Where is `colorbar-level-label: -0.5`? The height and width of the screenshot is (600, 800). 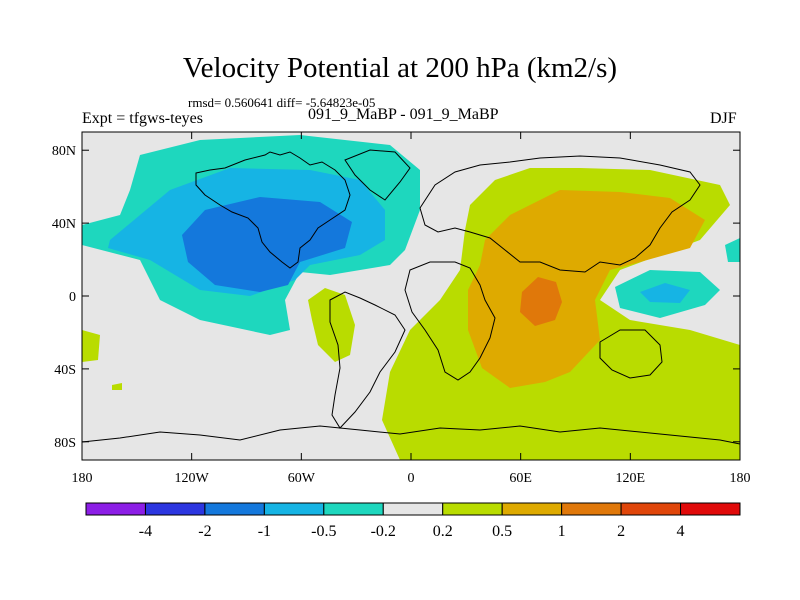
colorbar-level-label: -0.5 is located at coordinates (323, 531).